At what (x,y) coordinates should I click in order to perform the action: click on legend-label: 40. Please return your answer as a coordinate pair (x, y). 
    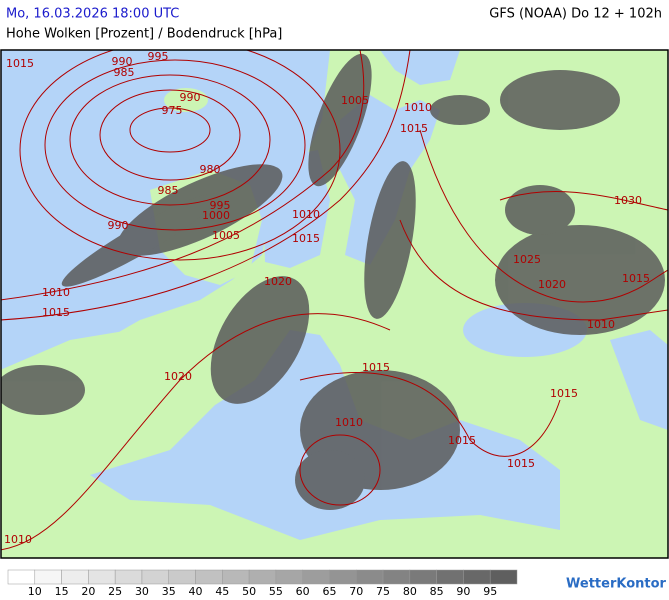
    Looking at the image, I should click on (196, 591).